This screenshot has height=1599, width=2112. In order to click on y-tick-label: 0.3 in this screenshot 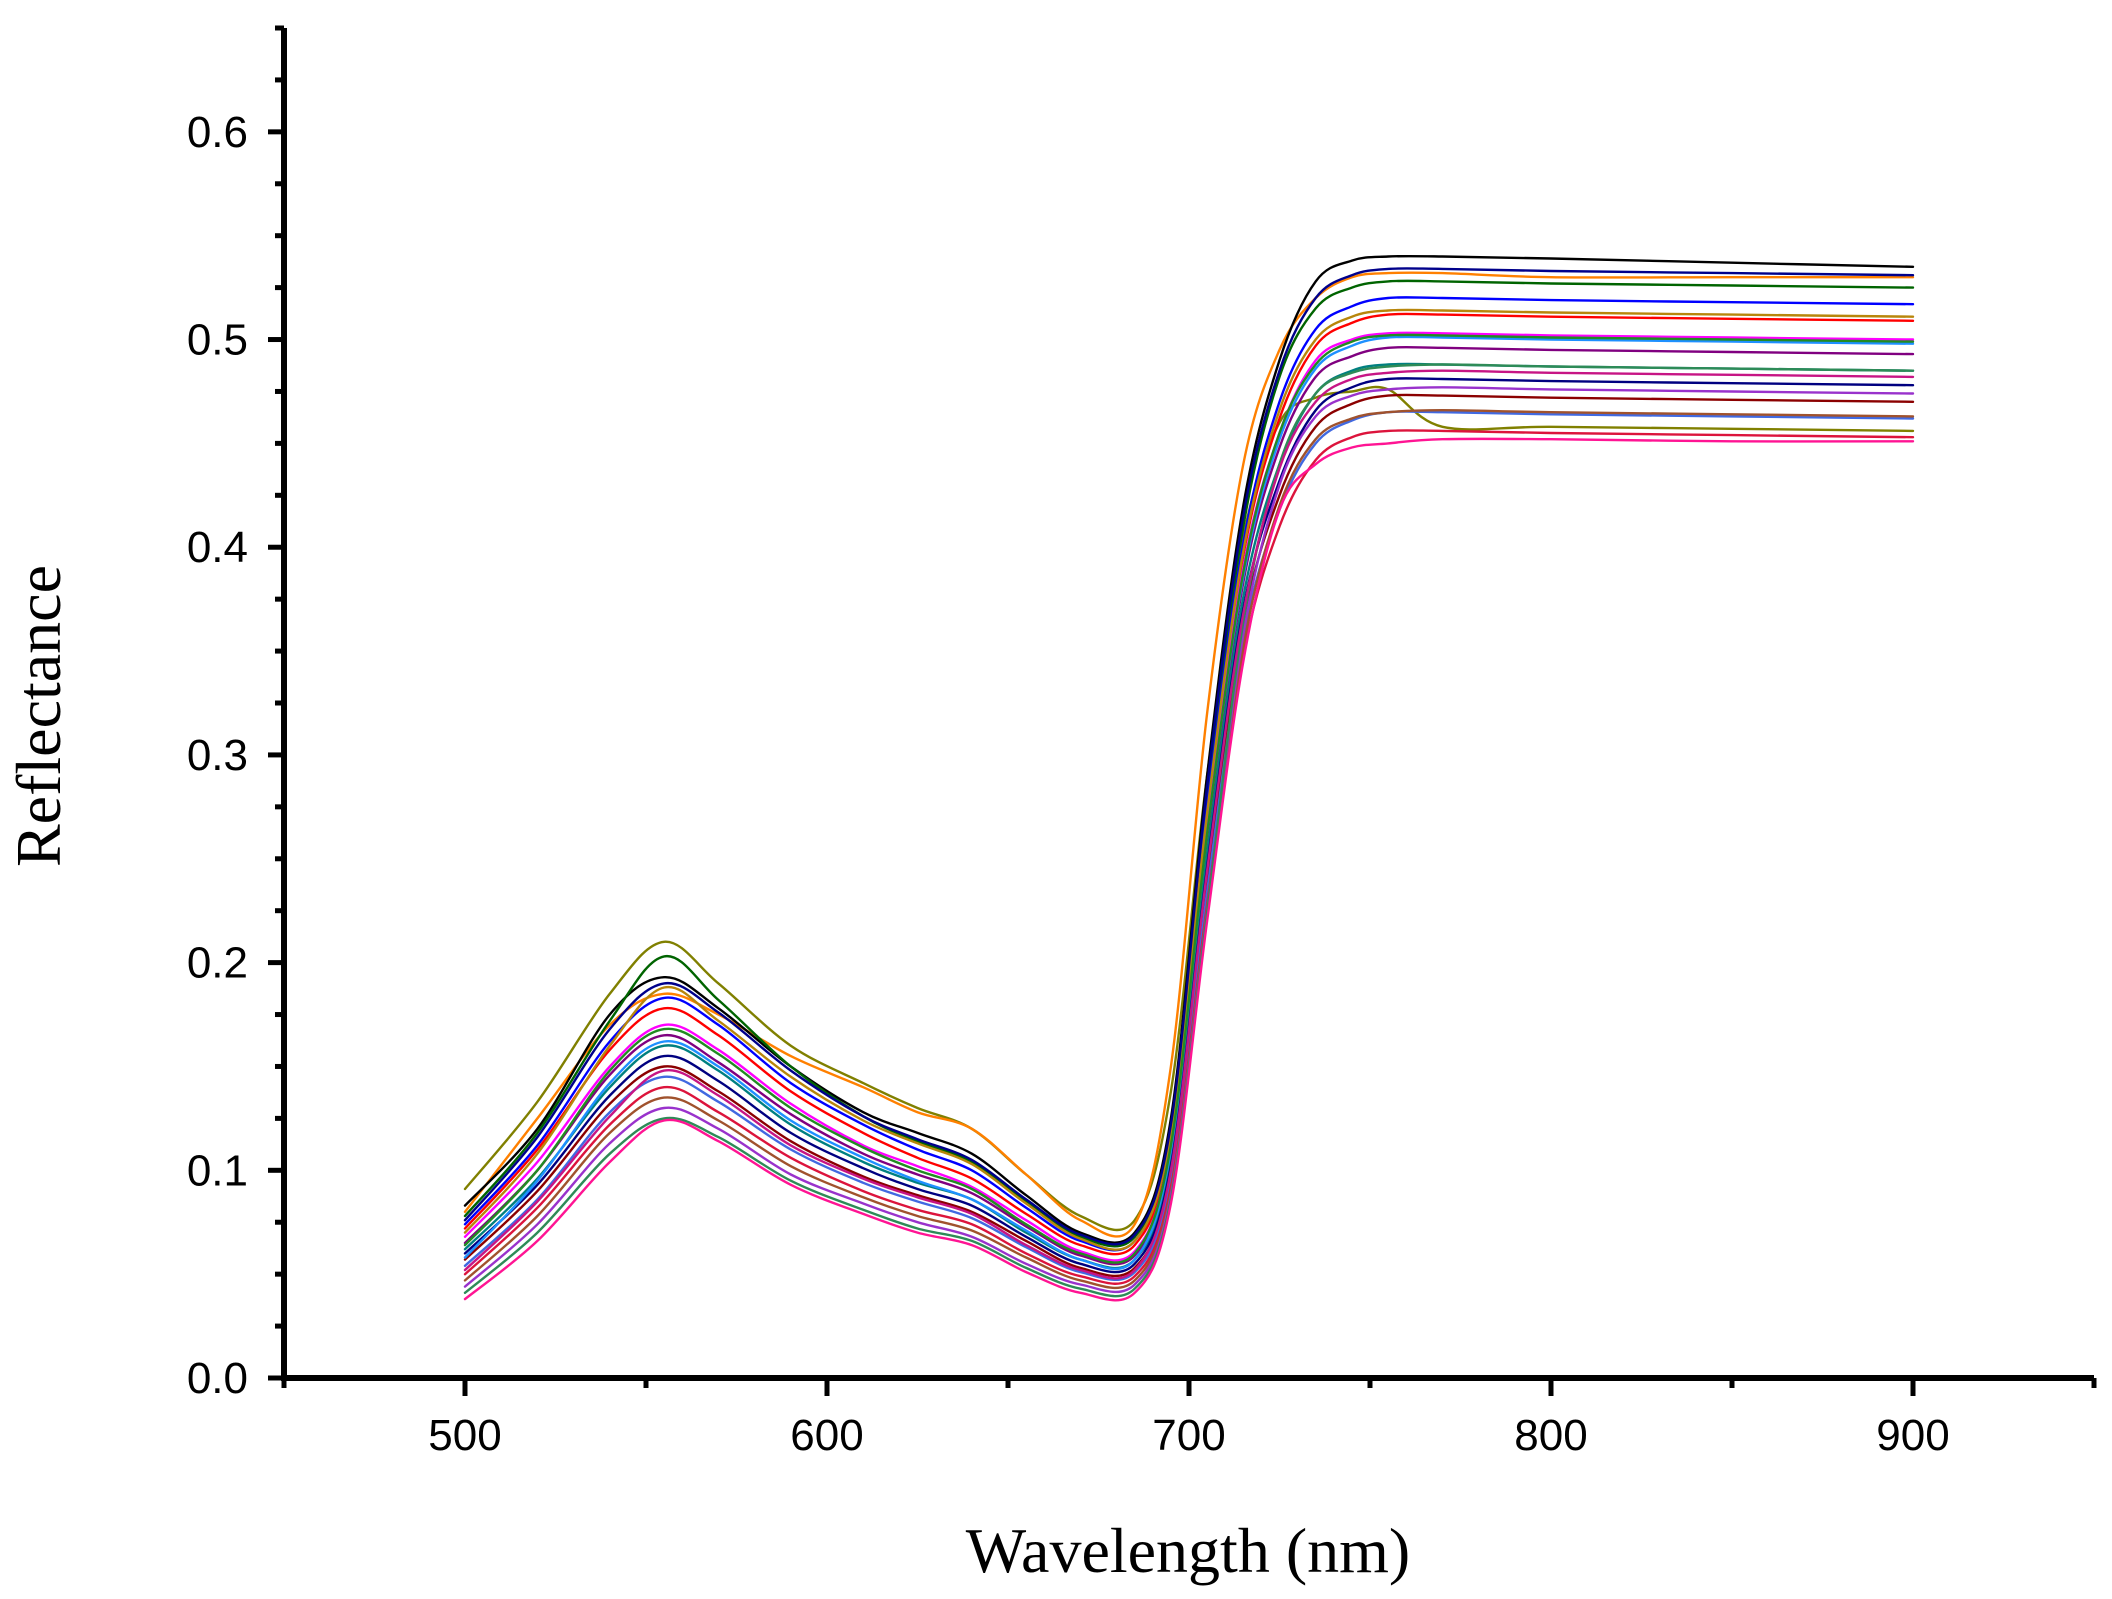, I will do `click(217, 755)`.